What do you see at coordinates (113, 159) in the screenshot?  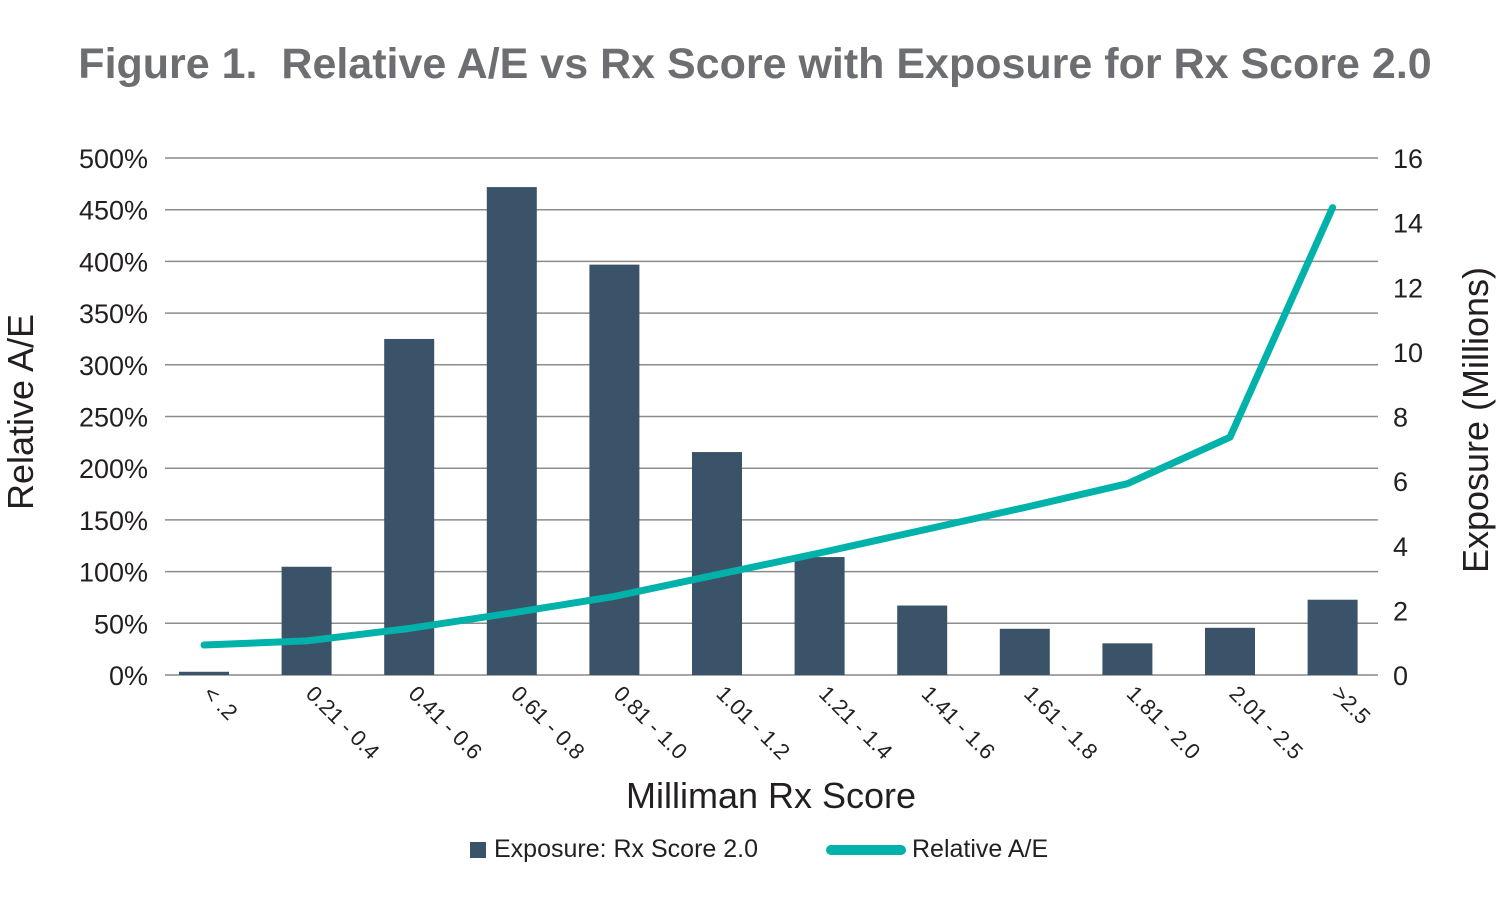 I see `y-left-tick-label: 500%` at bounding box center [113, 159].